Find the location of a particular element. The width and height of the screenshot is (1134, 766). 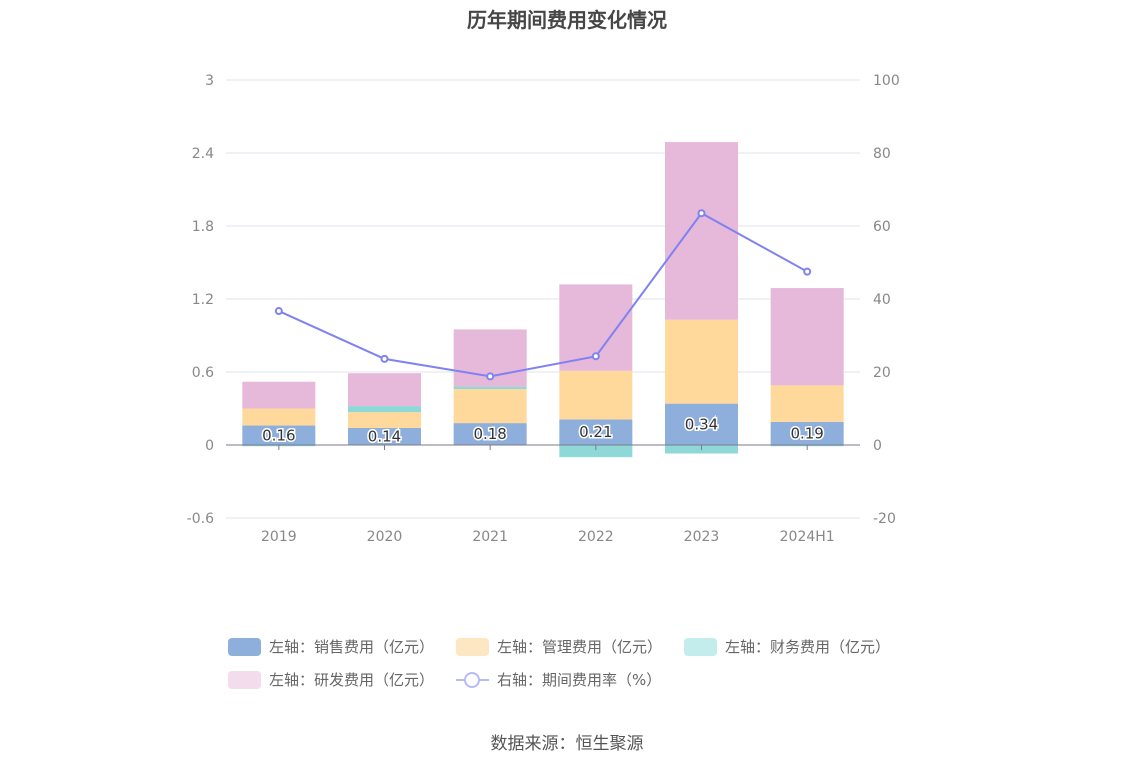

right-tick-label: 40 is located at coordinates (882, 300).